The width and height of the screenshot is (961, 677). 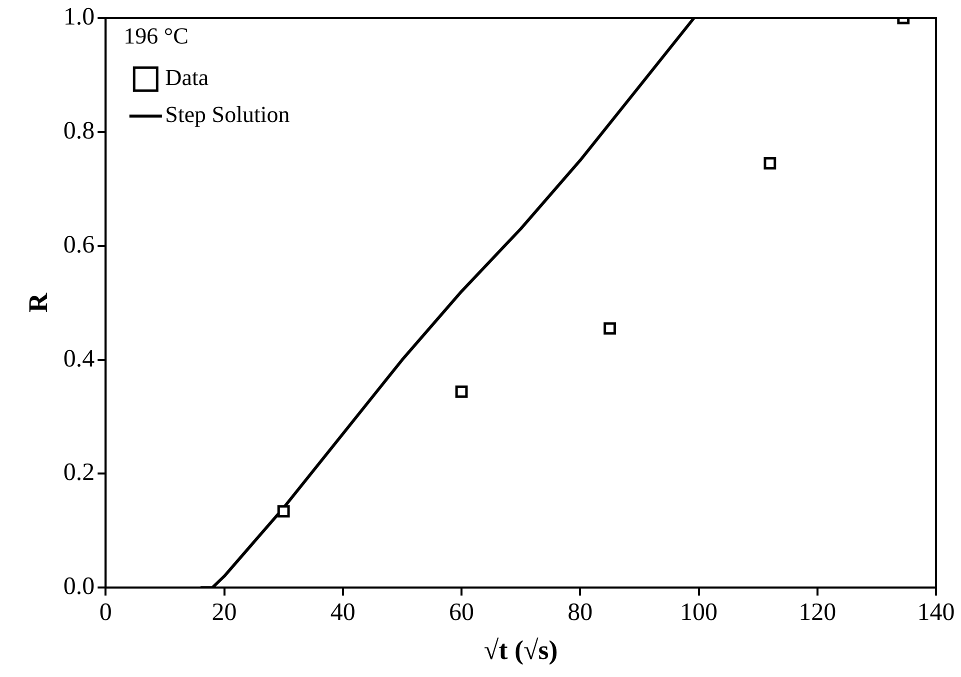 I want to click on x-tick-label: 100, so click(x=699, y=612).